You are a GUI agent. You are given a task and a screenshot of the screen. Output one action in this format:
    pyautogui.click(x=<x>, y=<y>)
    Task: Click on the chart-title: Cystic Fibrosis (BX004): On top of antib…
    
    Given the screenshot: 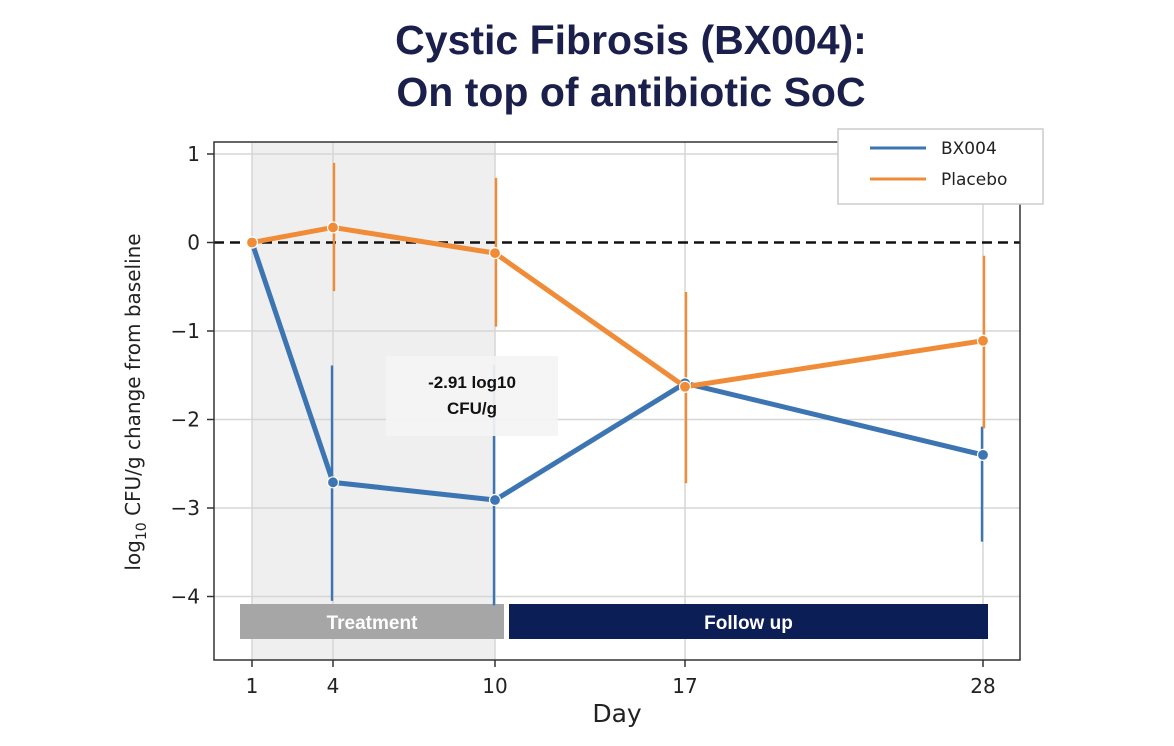 What is the action you would take?
    pyautogui.click(x=587, y=66)
    